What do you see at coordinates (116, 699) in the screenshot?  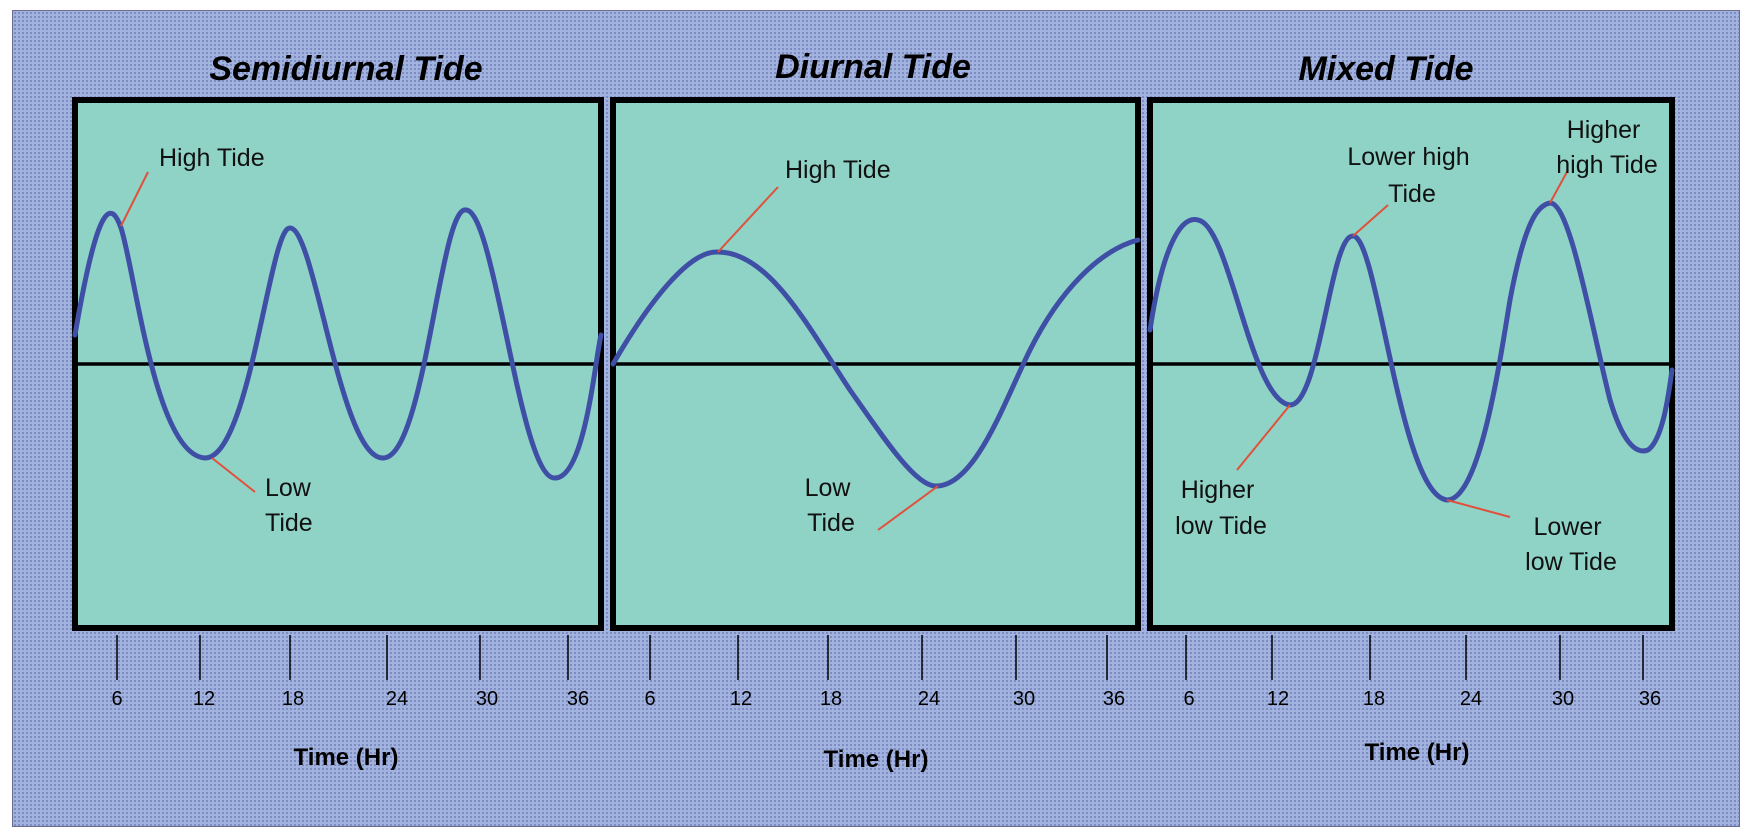 I see `semidiurnal-tick-label: 6` at bounding box center [116, 699].